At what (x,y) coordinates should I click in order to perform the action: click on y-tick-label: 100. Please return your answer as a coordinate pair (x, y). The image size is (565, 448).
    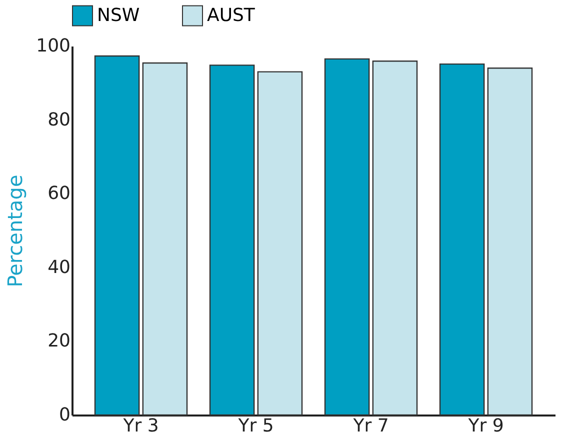
    Looking at the image, I should click on (53, 46).